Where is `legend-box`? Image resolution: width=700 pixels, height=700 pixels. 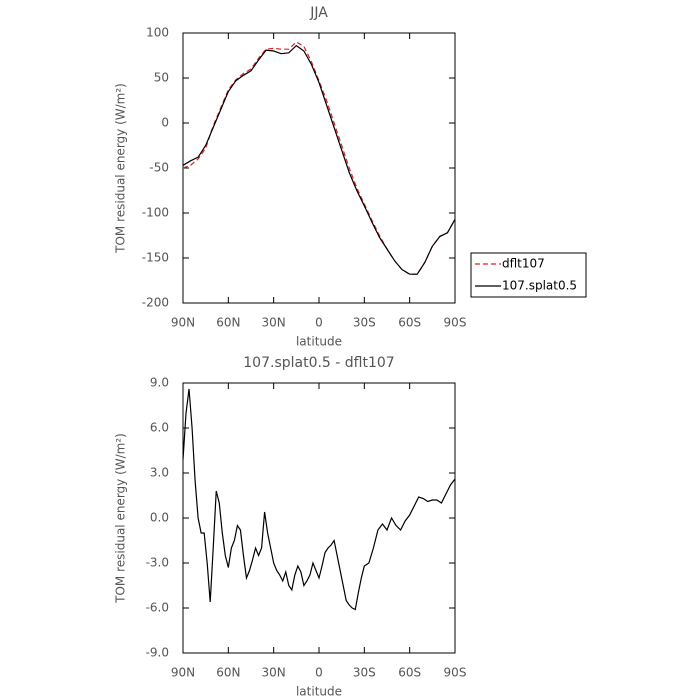 legend-box is located at coordinates (528, 275).